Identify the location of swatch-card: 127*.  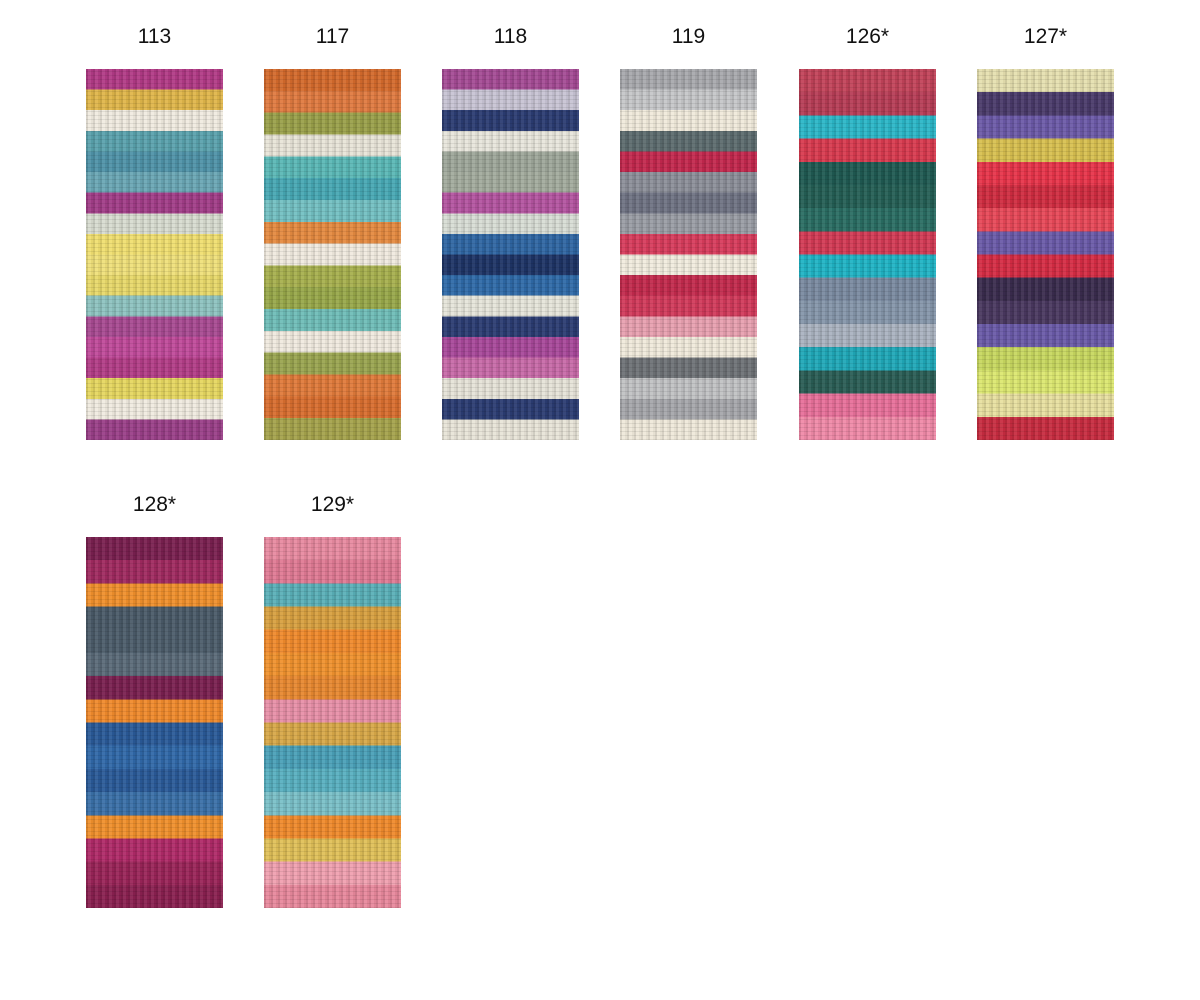
(1045, 232).